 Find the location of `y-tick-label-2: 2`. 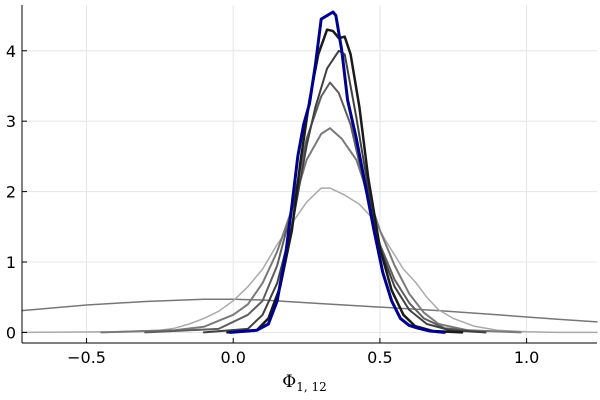

y-tick-label-2: 2 is located at coordinates (11, 192).